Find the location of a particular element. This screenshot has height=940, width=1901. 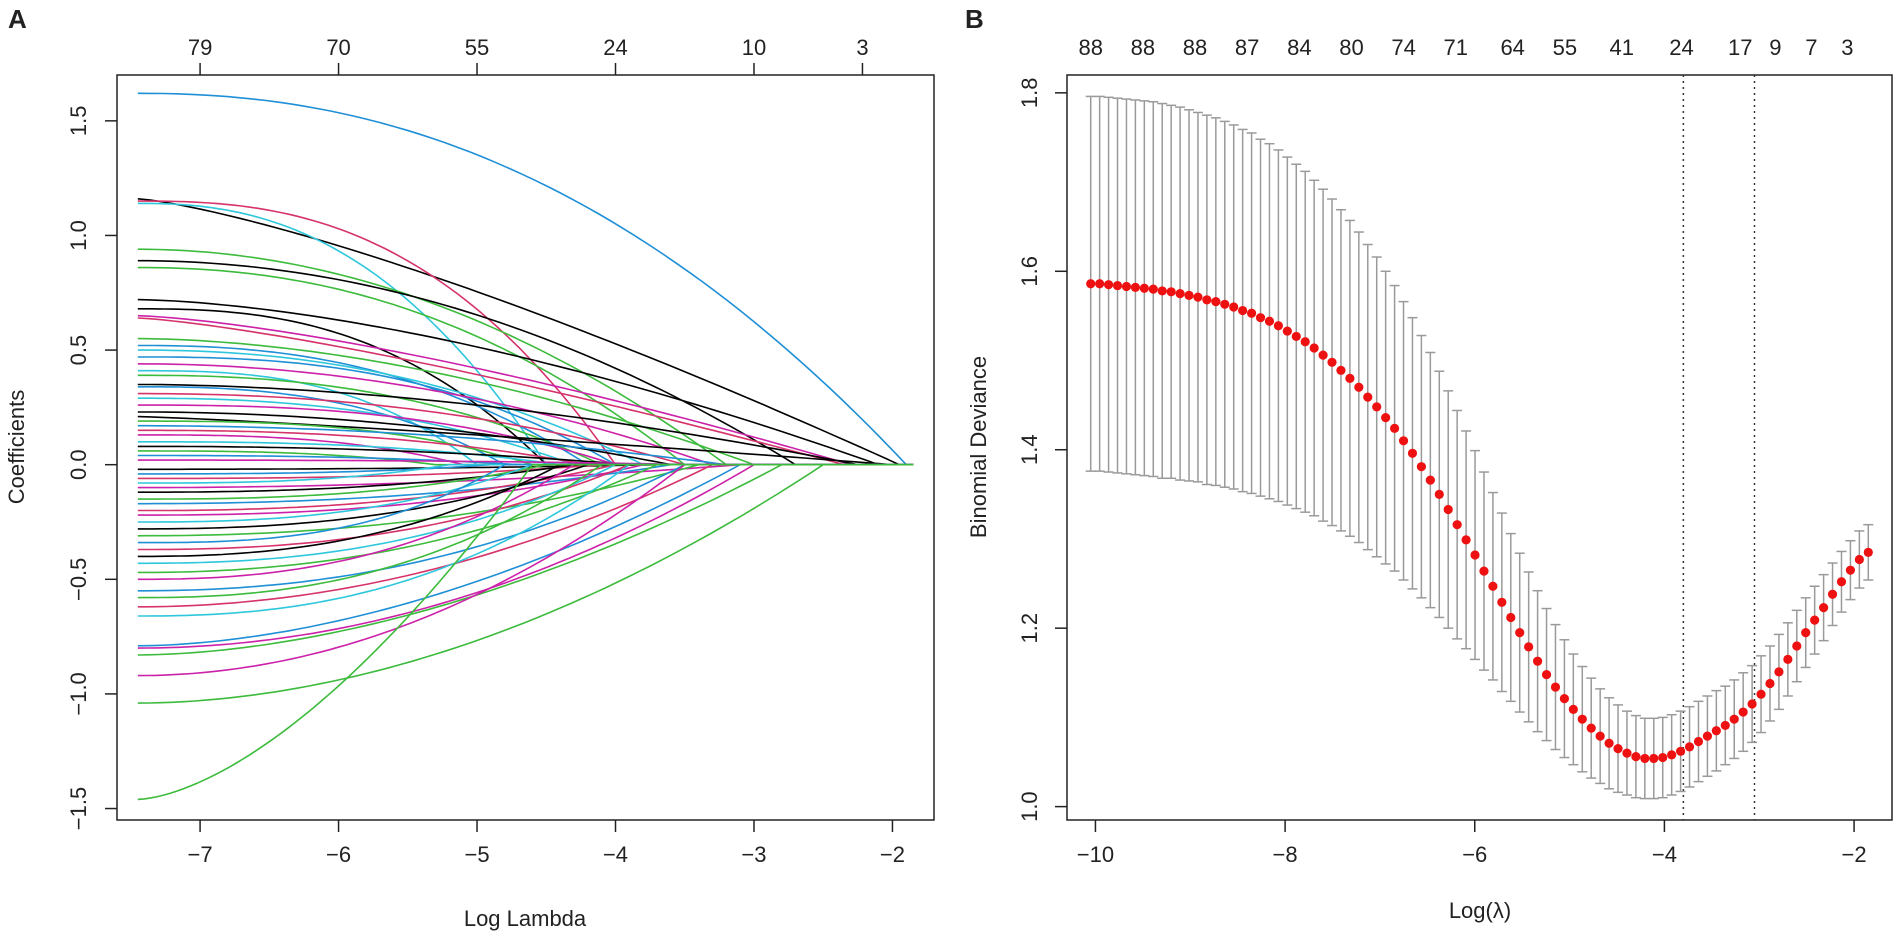

y-tick-label: 1.0 is located at coordinates (78, 235).